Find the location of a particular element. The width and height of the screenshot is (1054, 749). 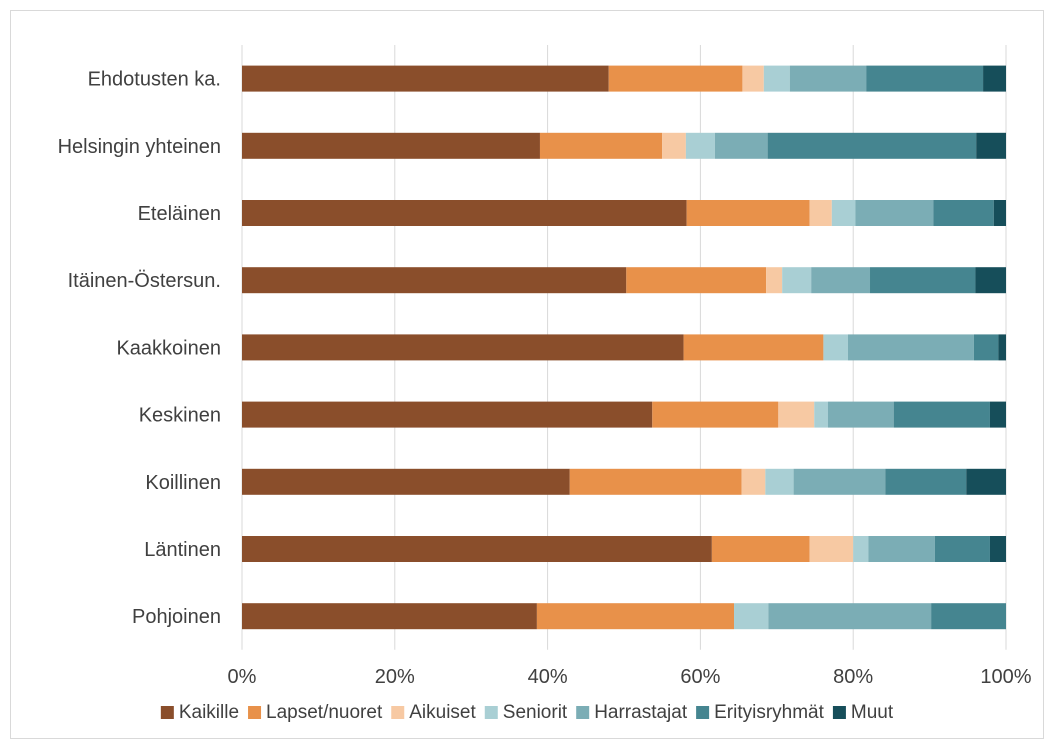

category-label: Eteläinen is located at coordinates (179, 214).